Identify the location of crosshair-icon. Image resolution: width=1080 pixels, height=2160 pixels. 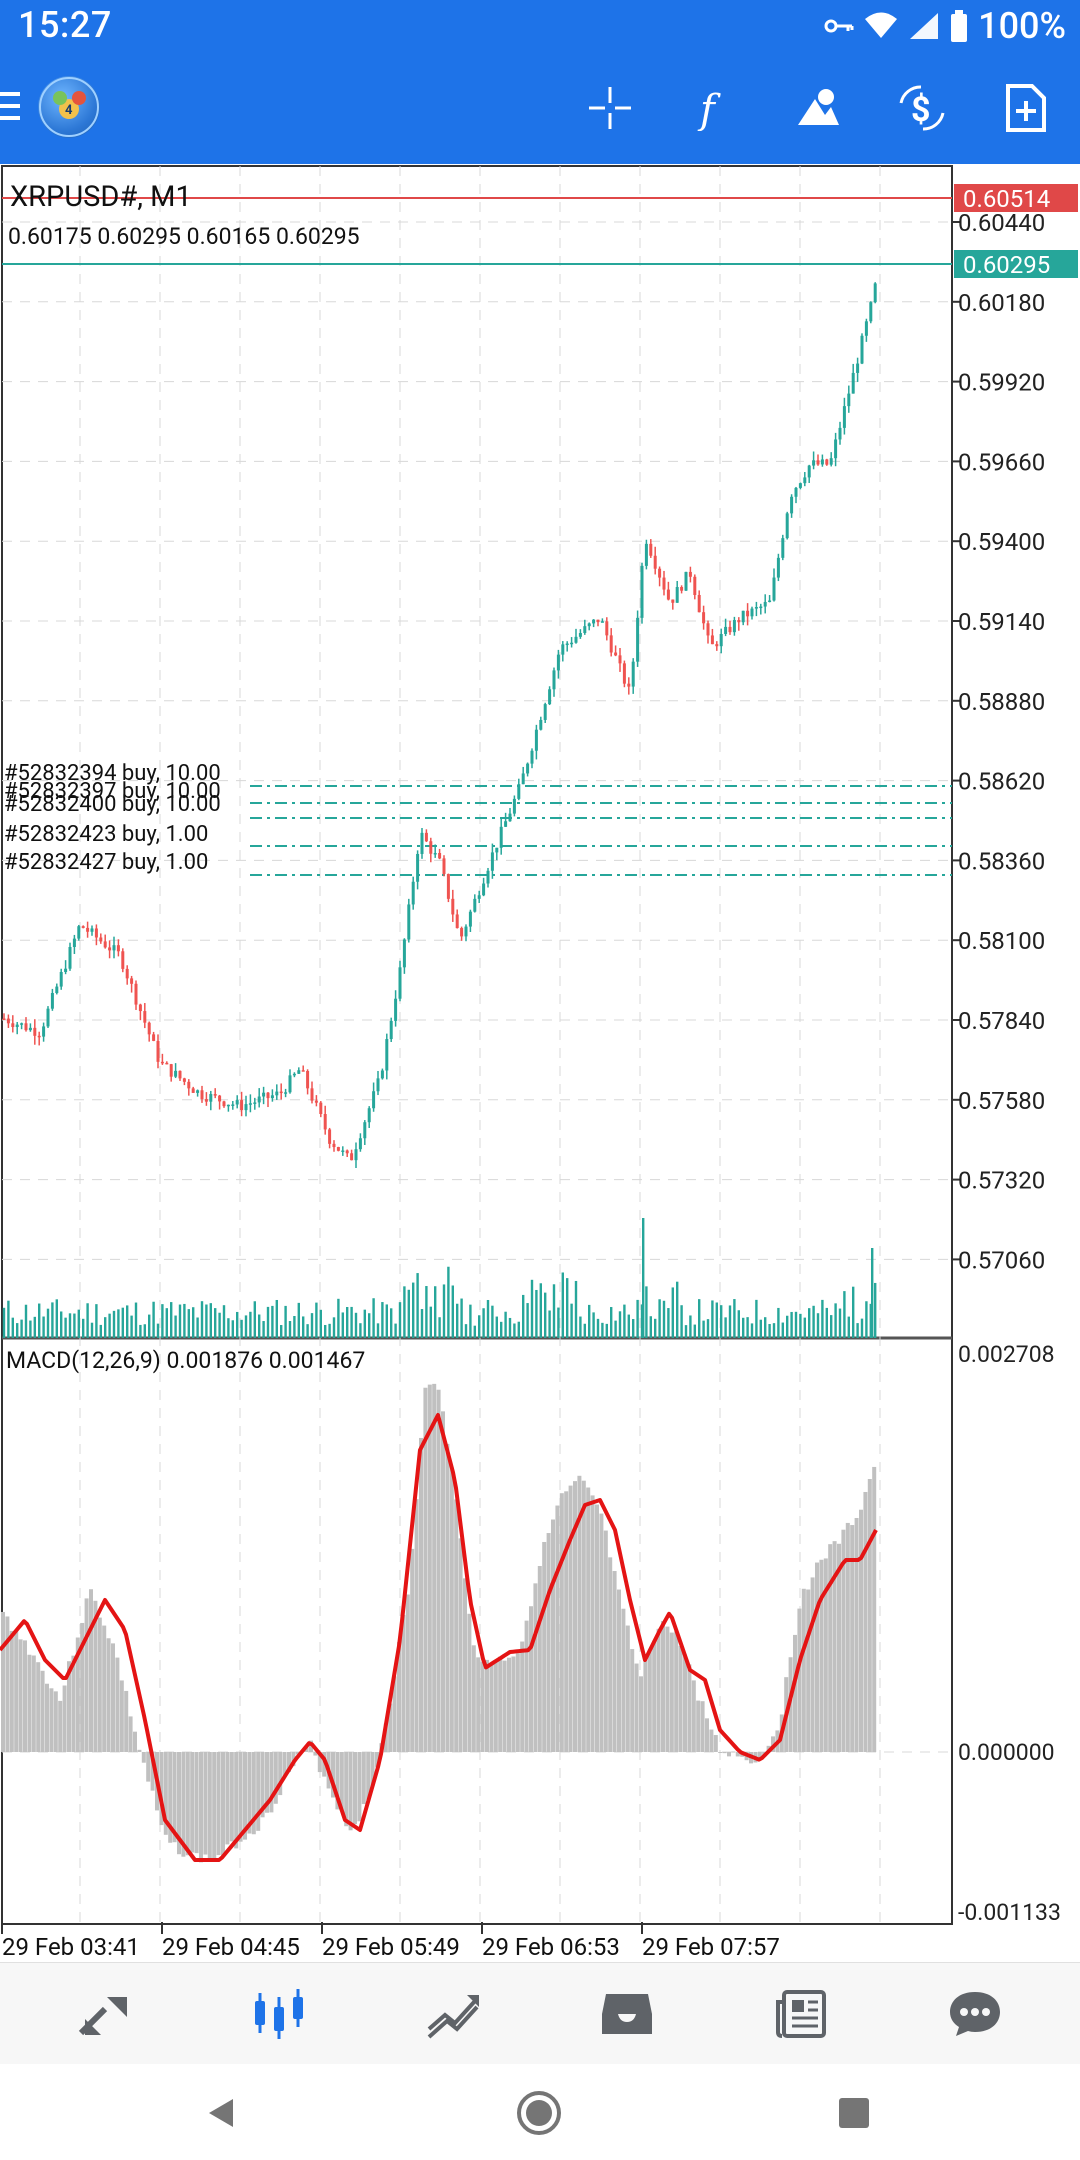
(610, 108).